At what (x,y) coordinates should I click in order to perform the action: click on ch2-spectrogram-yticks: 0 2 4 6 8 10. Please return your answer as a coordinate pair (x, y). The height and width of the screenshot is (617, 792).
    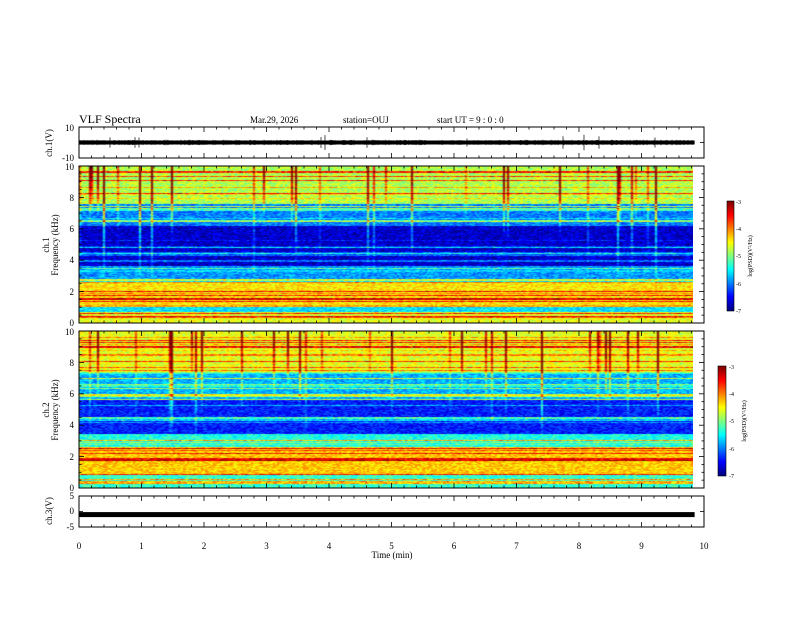
    Looking at the image, I should click on (70, 410).